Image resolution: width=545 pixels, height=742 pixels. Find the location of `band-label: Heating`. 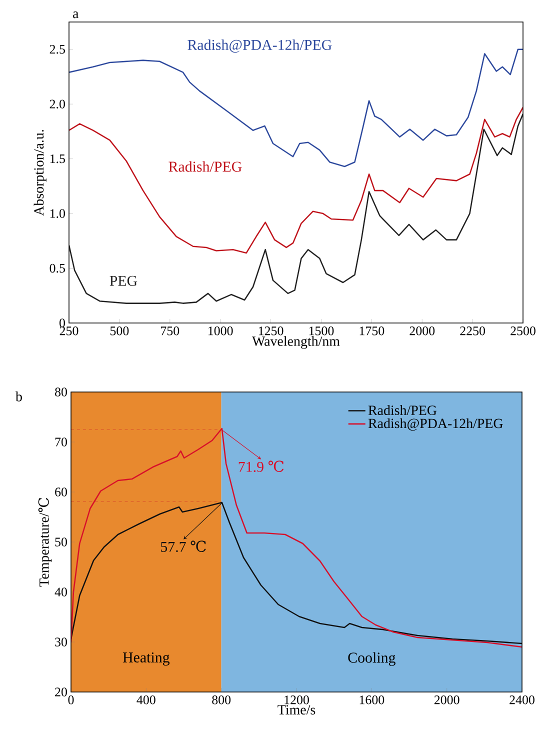

band-label: Heating is located at coordinates (146, 659).